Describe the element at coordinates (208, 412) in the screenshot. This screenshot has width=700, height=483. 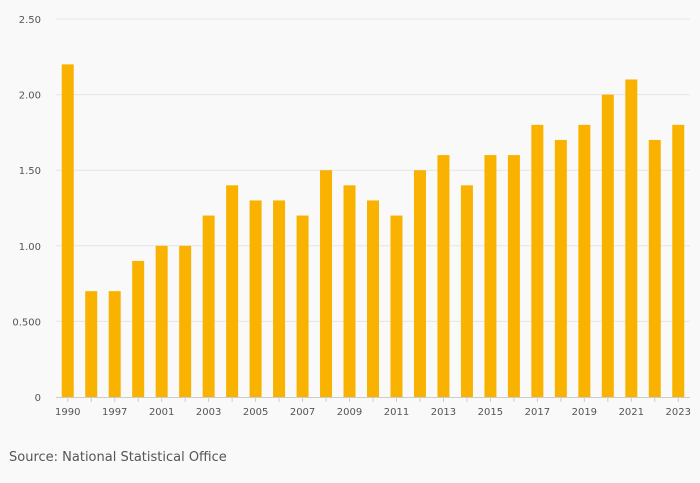
I see `x-tick-label: 2003` at that location.